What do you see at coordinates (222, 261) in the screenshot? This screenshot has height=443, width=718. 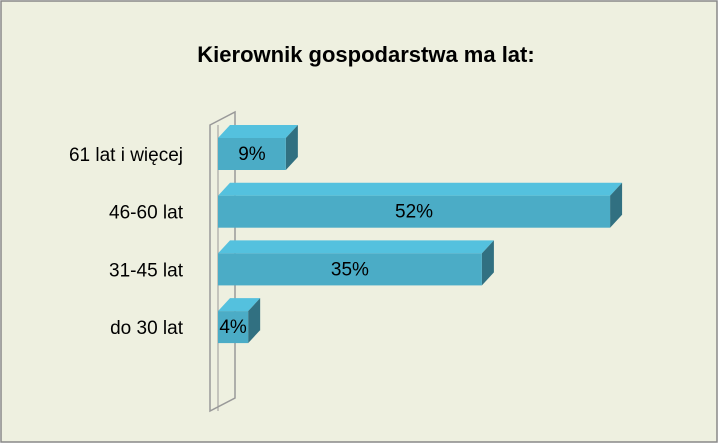 I see `axis-wall` at bounding box center [222, 261].